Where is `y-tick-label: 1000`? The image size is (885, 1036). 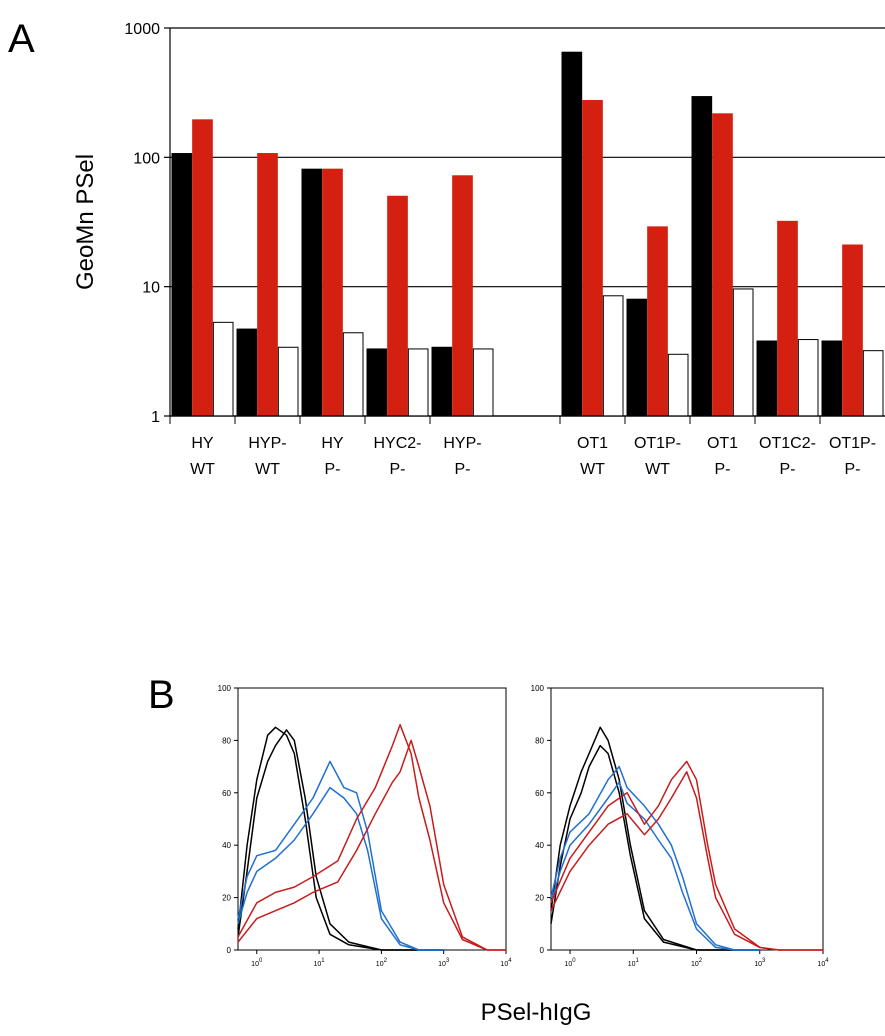 y-tick-label: 1000 is located at coordinates (142, 29).